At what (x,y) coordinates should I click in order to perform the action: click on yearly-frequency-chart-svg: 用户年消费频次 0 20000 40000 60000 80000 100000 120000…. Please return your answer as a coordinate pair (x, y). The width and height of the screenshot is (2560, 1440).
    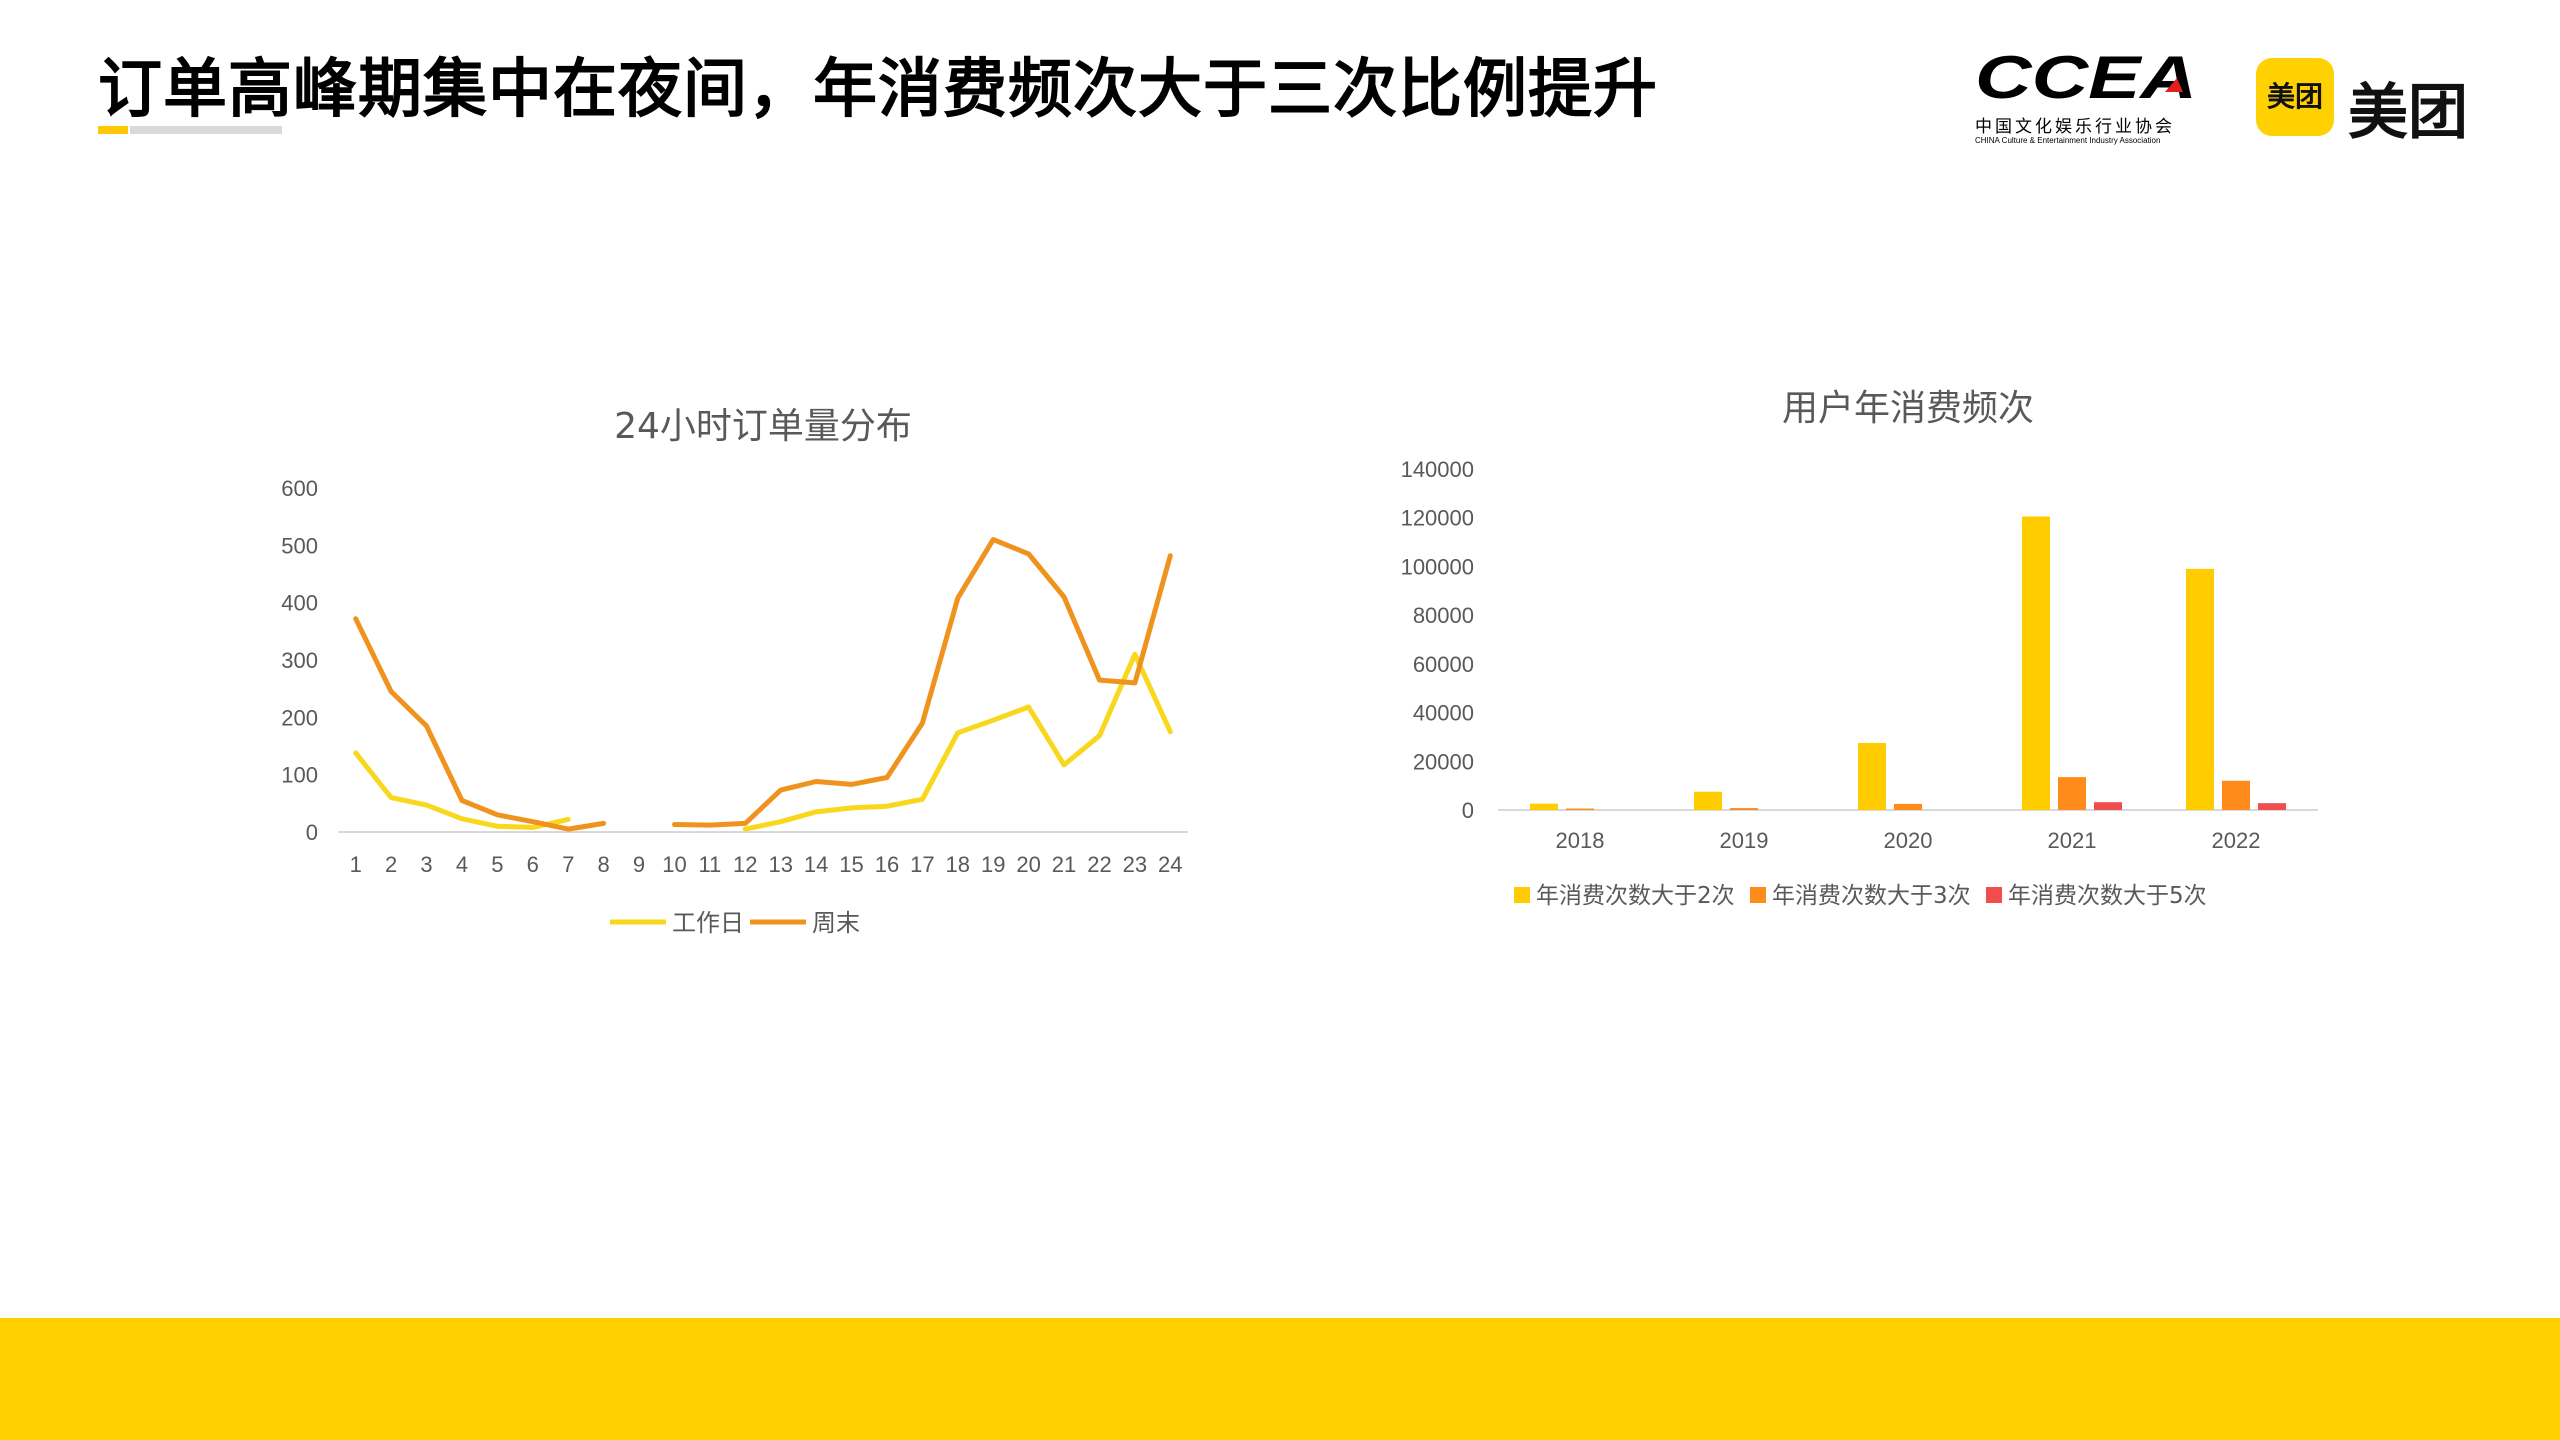
    Looking at the image, I should click on (1859, 648).